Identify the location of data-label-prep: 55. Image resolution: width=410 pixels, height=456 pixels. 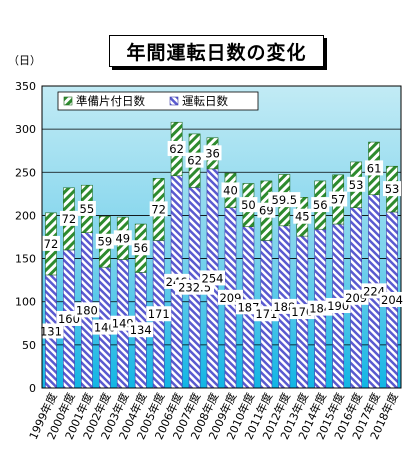
(87, 209).